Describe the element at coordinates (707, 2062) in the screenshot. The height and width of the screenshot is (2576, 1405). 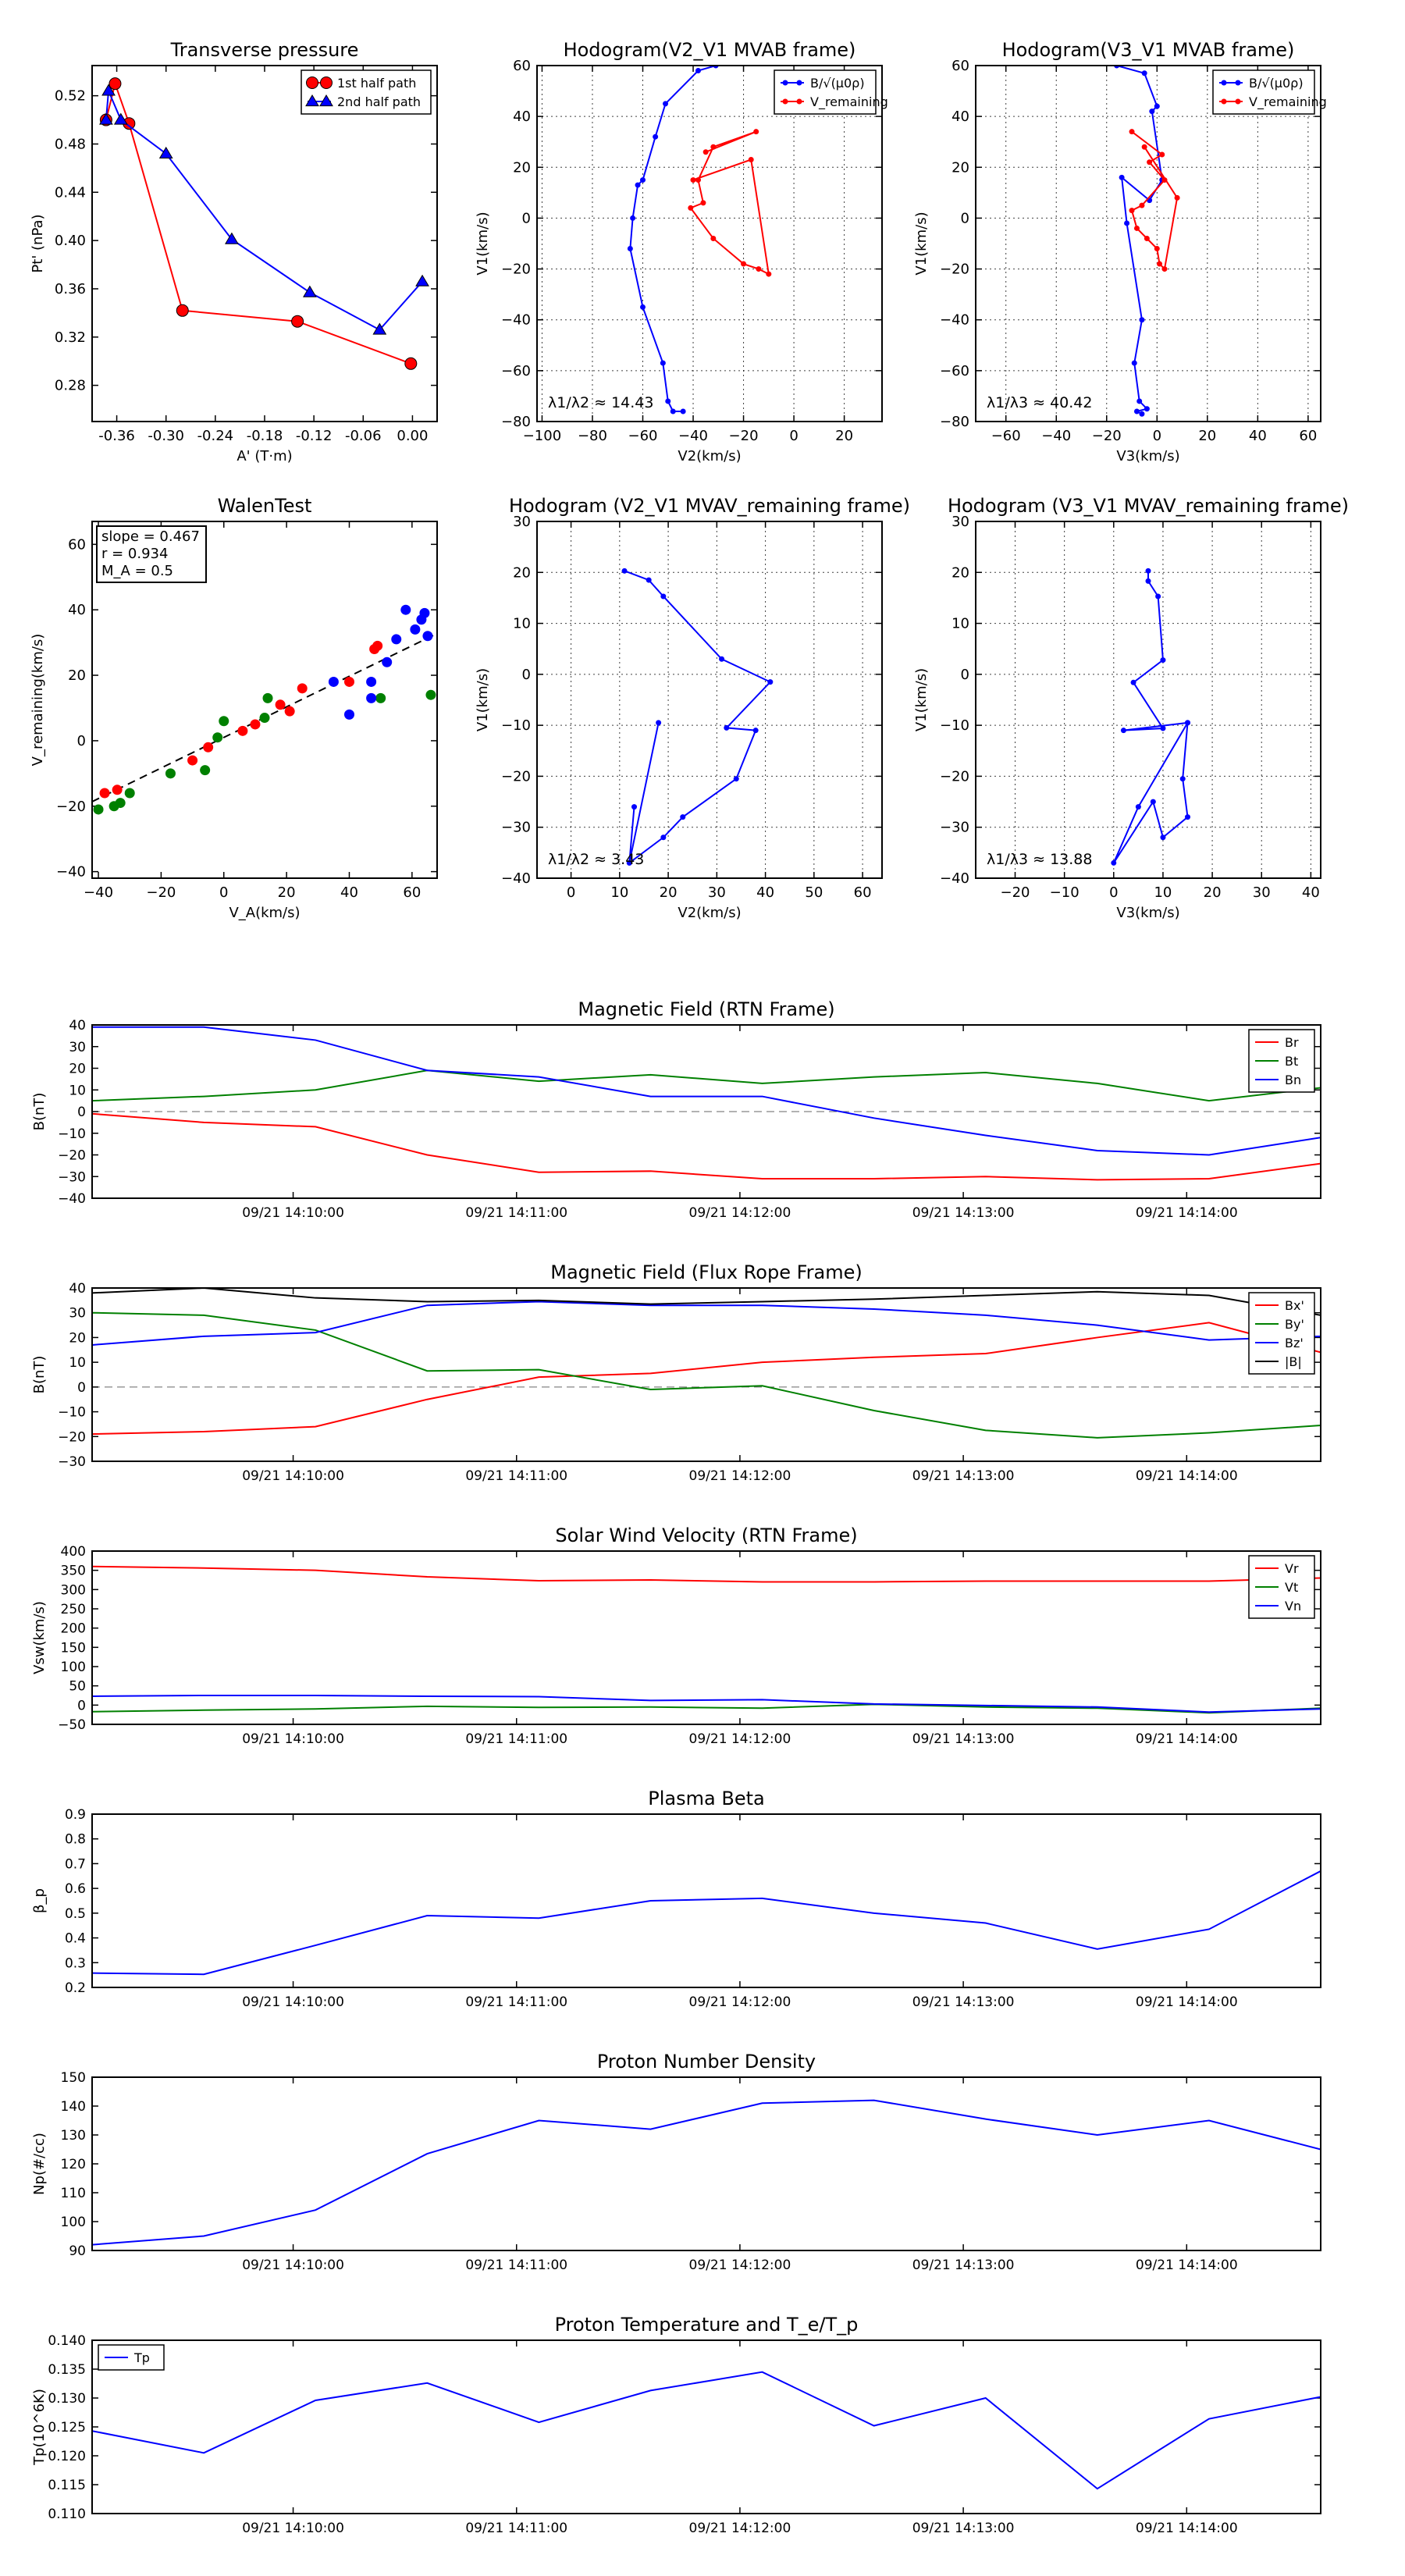
I see `chart-title: Proton Number Density` at that location.